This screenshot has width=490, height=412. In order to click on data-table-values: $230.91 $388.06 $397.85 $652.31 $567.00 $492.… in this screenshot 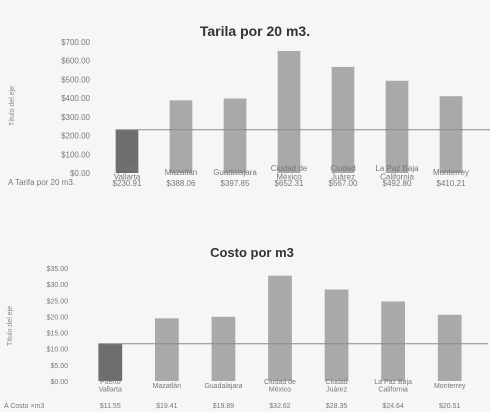, I will do `click(289, 183)`.